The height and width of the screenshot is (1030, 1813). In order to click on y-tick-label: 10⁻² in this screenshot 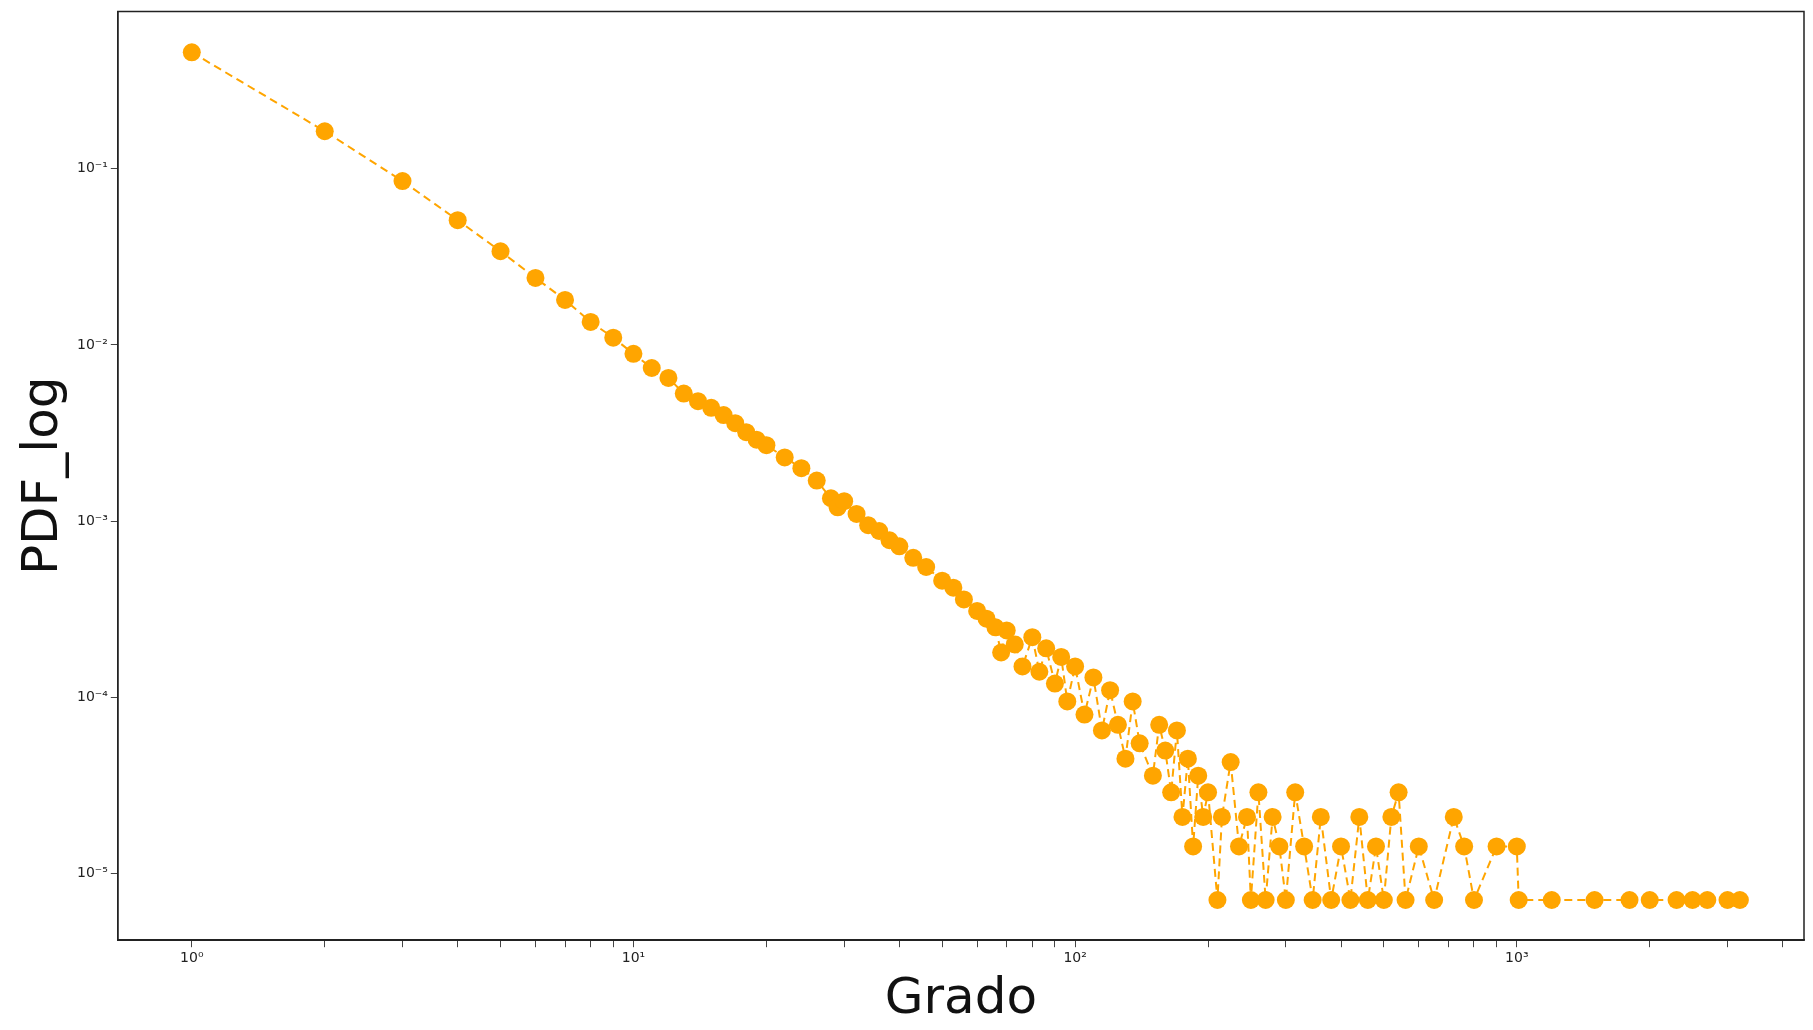, I will do `click(92, 343)`.